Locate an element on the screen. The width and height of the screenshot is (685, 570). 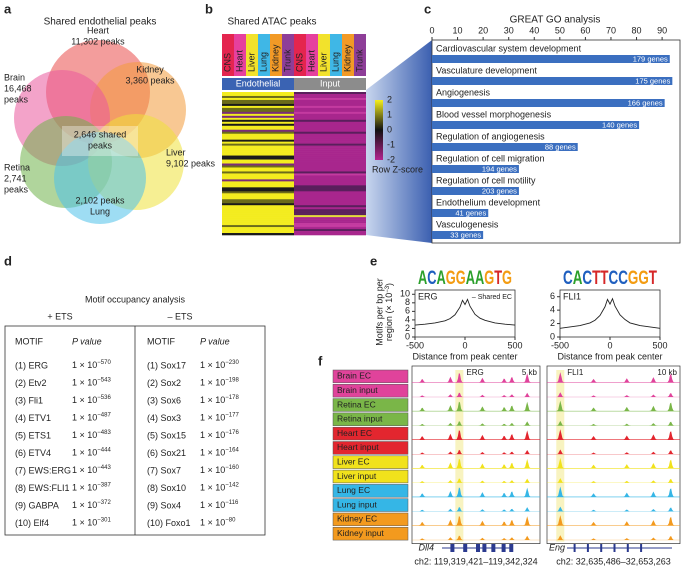
x-tick-label: 10 is located at coordinates (458, 30).